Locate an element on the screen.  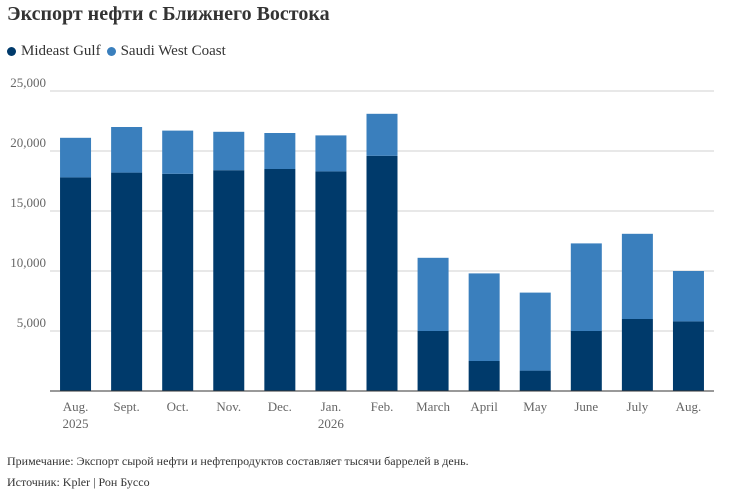
x-tick-label: Sept. is located at coordinates (126, 406).